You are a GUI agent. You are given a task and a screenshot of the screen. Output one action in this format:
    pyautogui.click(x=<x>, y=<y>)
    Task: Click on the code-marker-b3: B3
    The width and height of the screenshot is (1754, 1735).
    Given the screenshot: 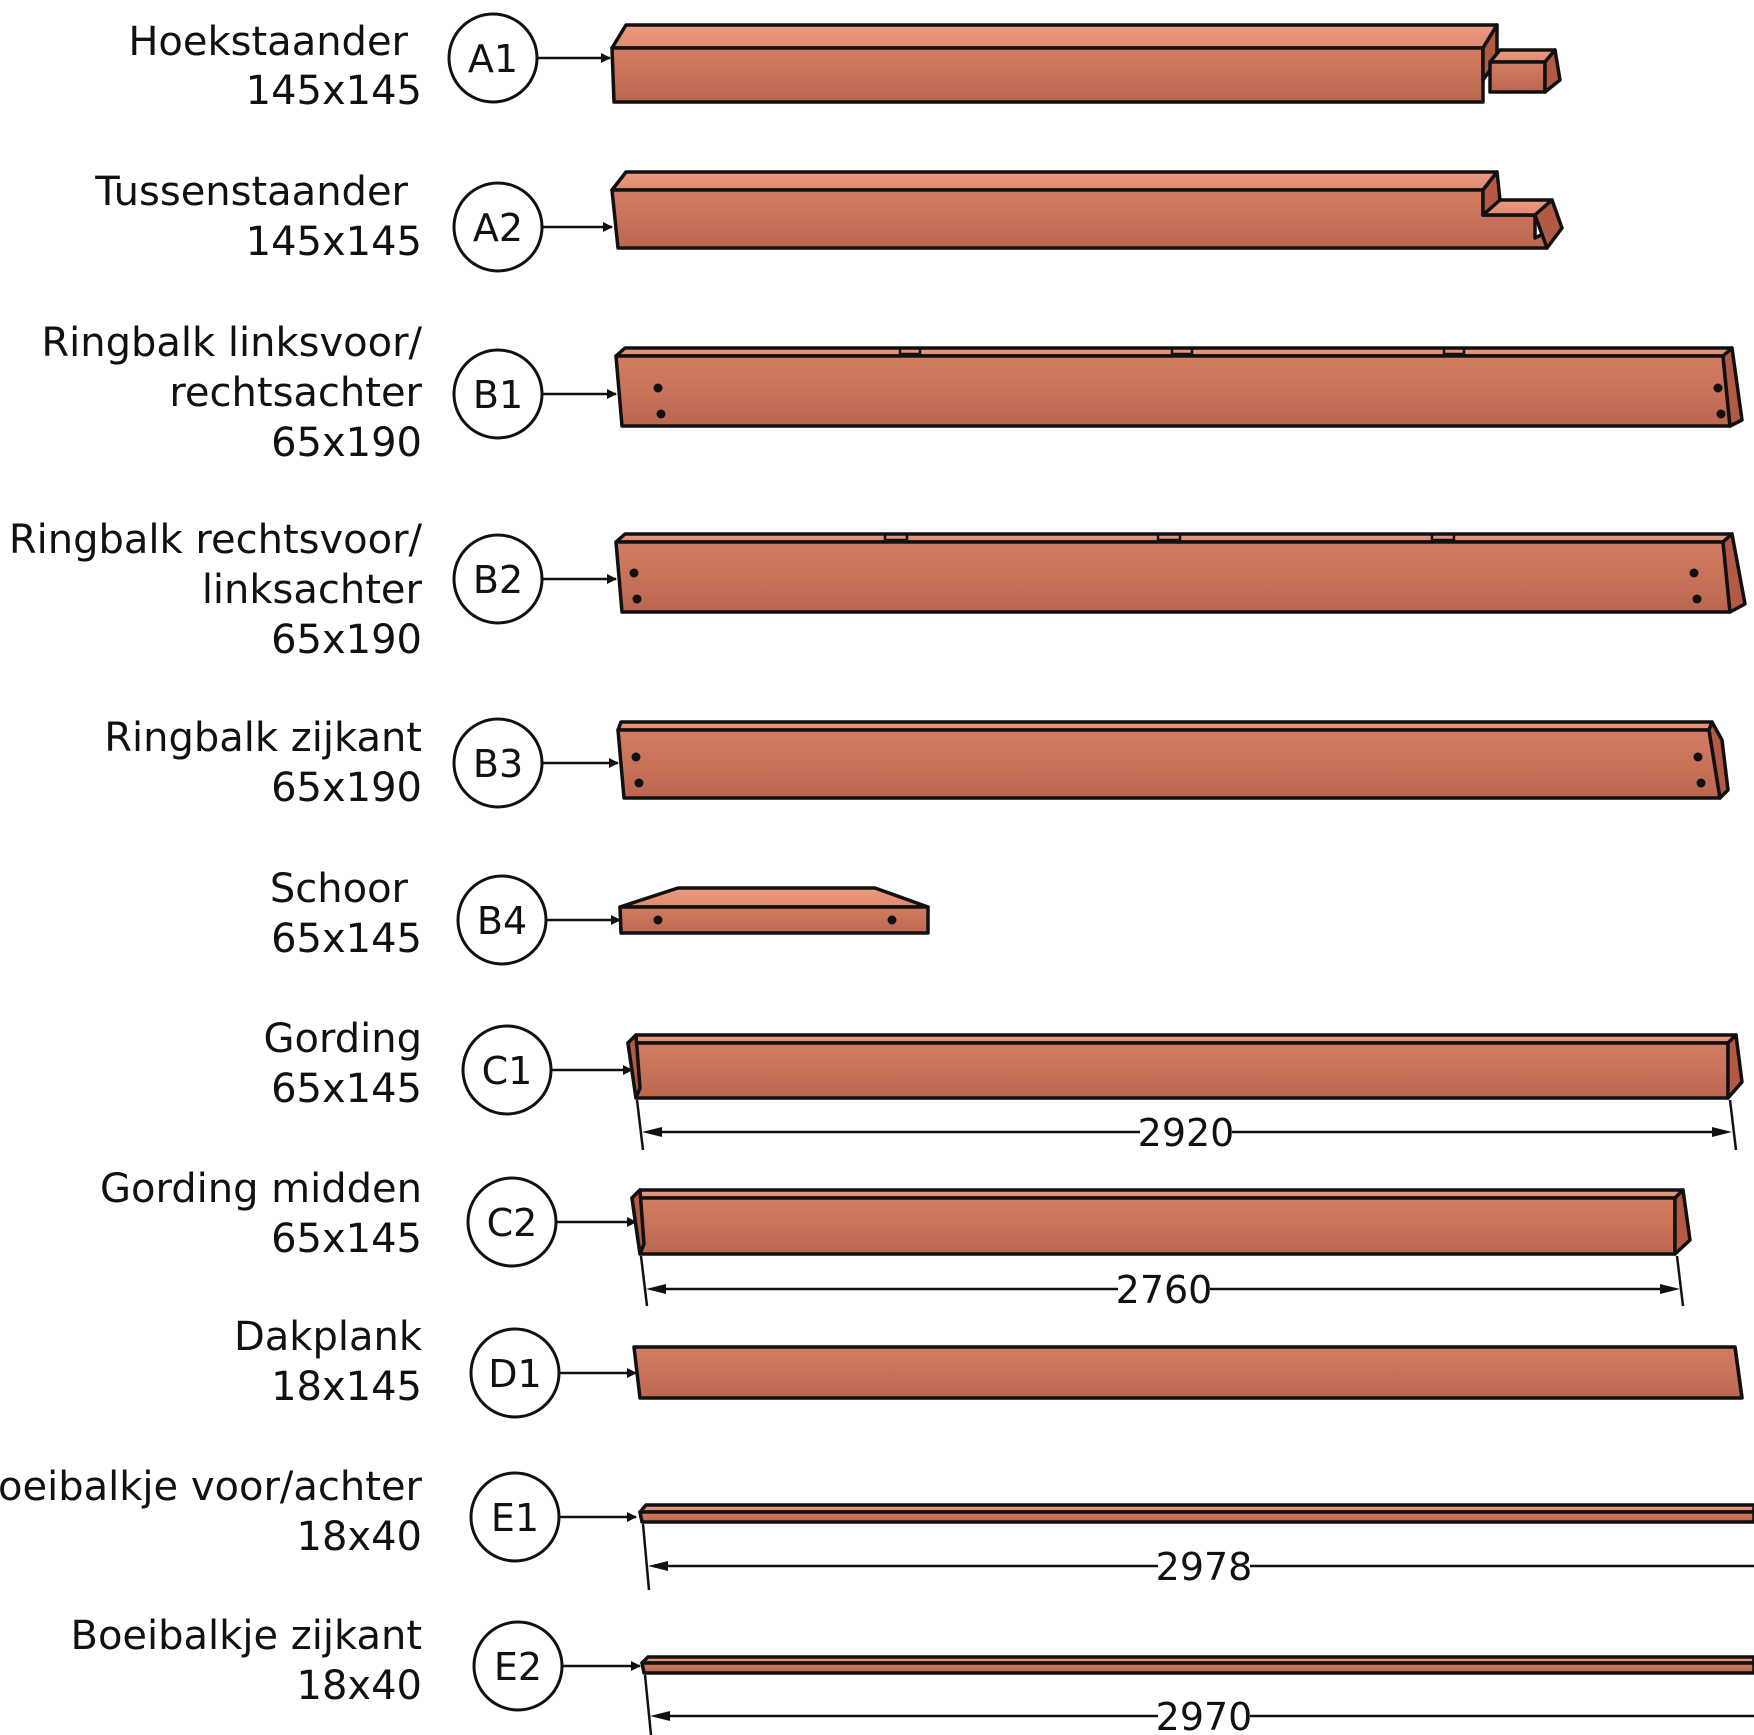 What is the action you would take?
    pyautogui.click(x=535, y=763)
    